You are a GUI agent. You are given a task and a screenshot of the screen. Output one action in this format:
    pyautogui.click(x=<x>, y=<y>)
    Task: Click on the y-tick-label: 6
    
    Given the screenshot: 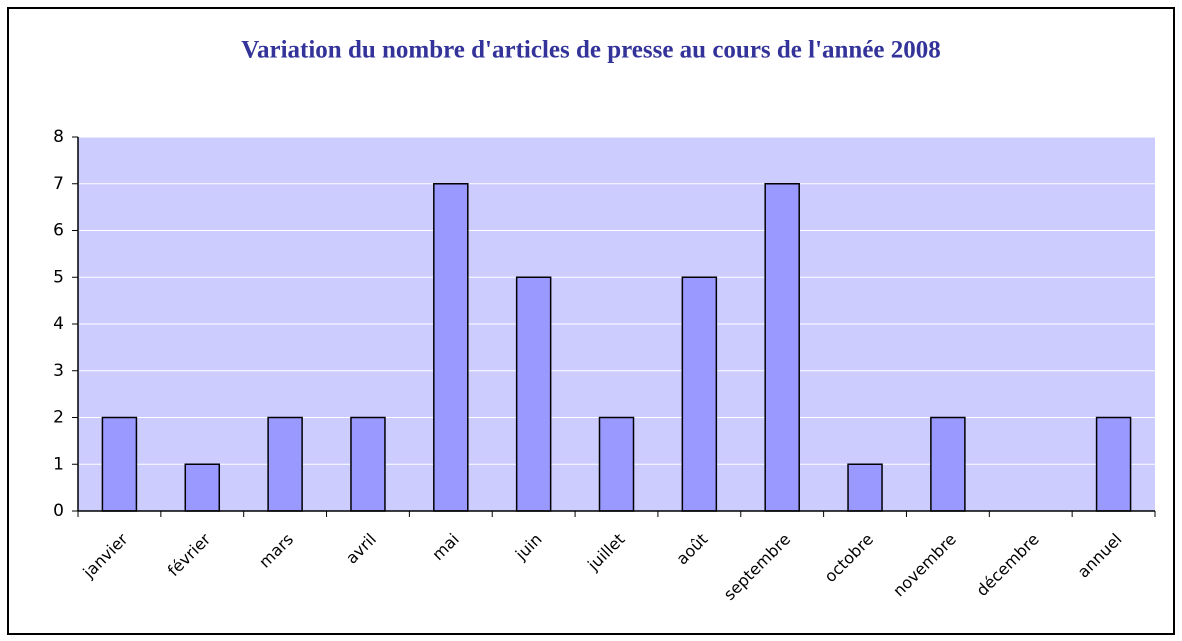 What is the action you would take?
    pyautogui.click(x=58, y=231)
    